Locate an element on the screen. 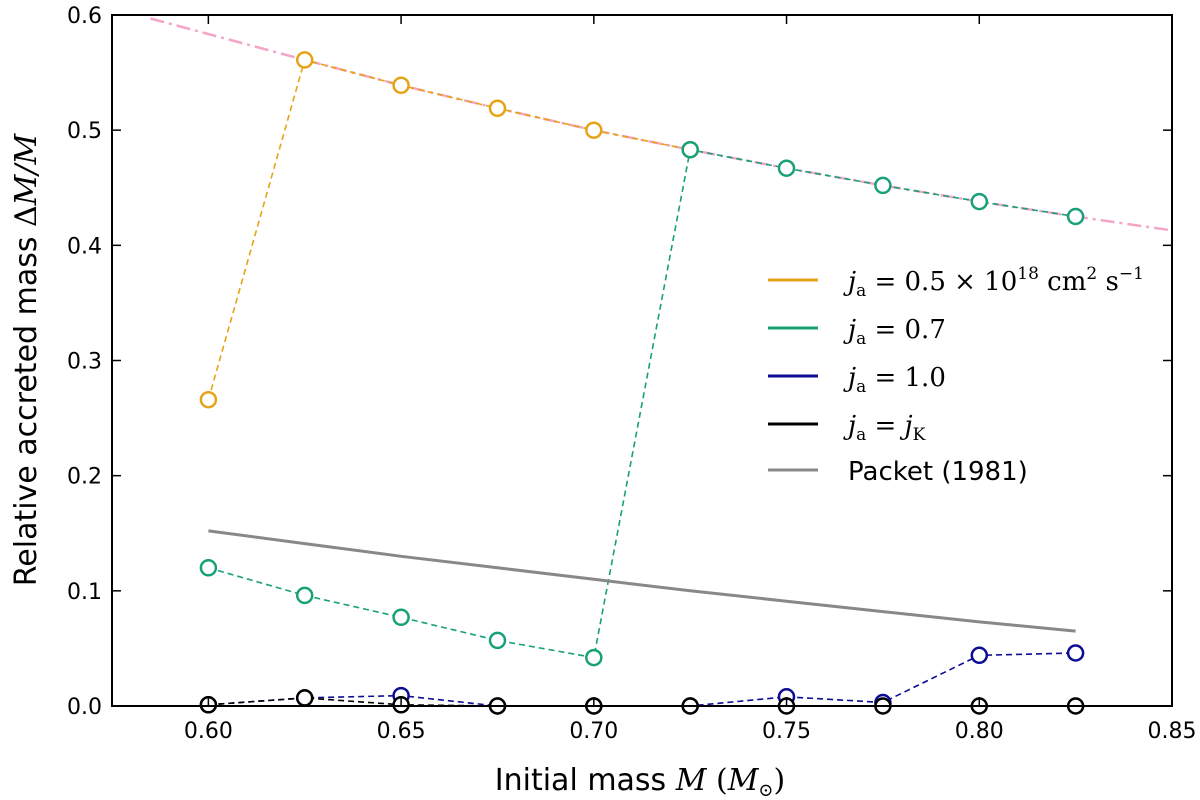 The width and height of the screenshot is (1200, 800). legend-label-ja-1.0: ja = 1.0 is located at coordinates (894, 380).